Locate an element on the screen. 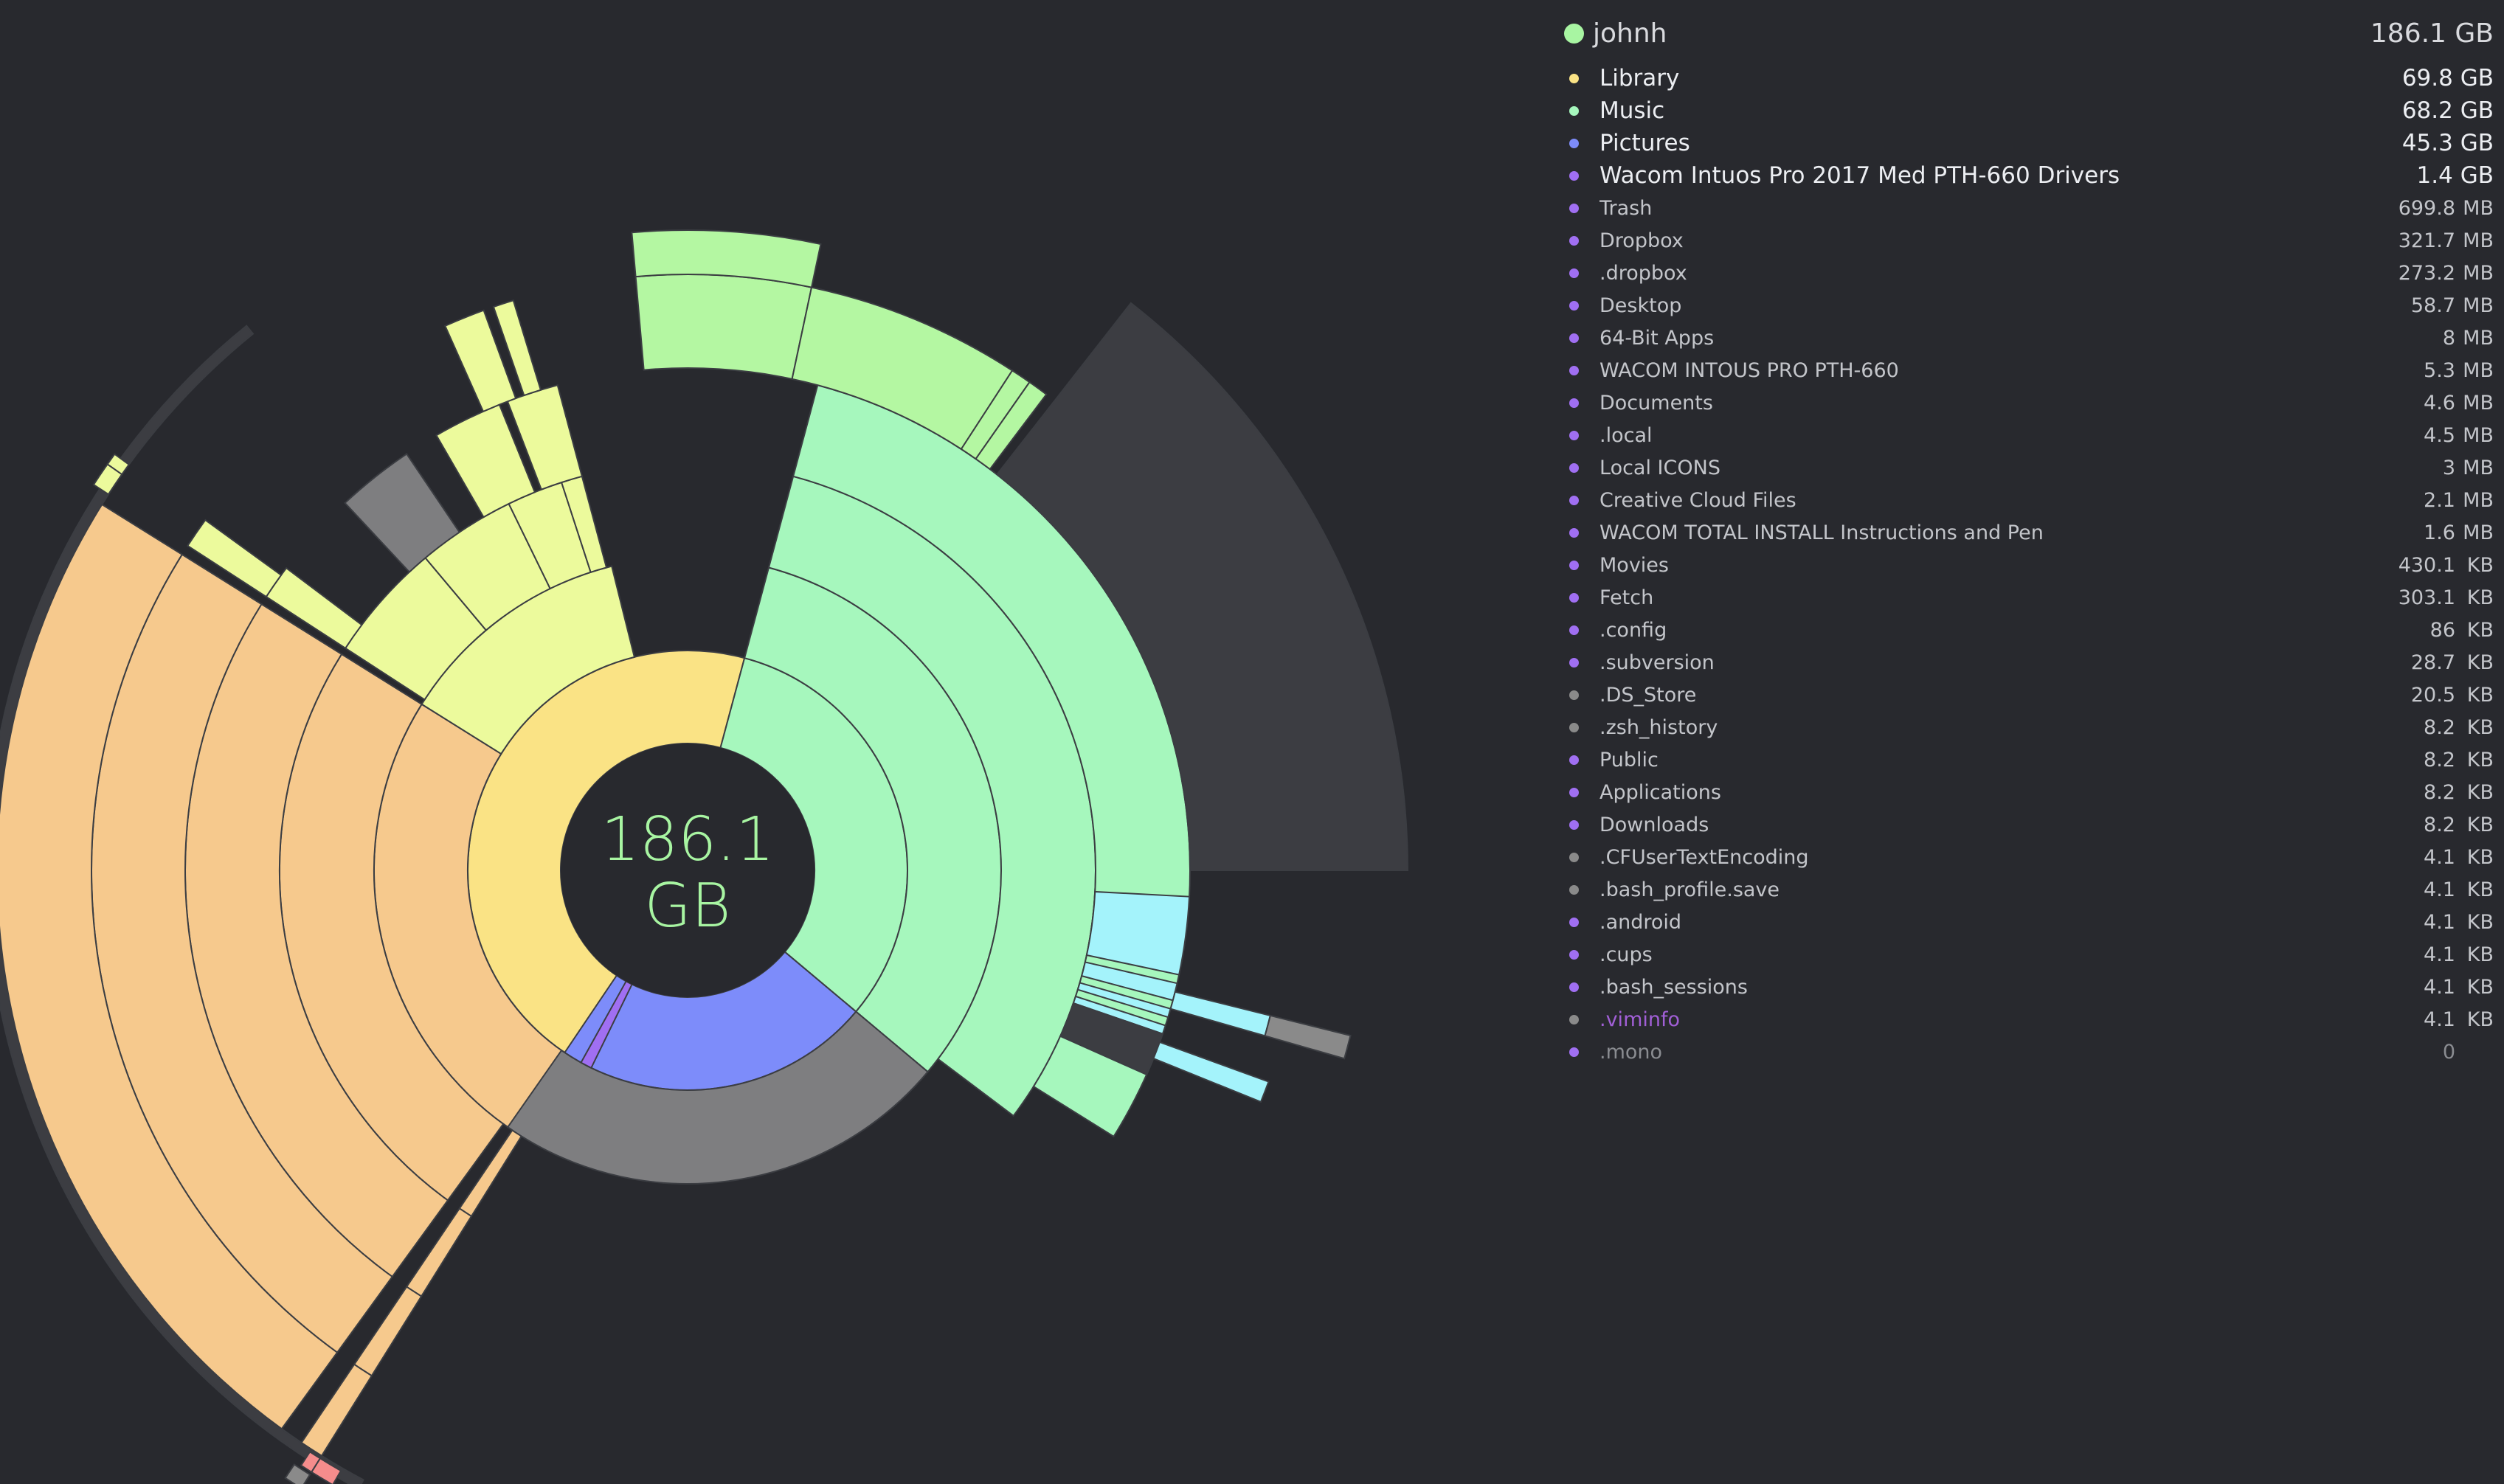 The height and width of the screenshot is (1484, 2504). file-list-item: Public 8.2 KB is located at coordinates (2025, 759).